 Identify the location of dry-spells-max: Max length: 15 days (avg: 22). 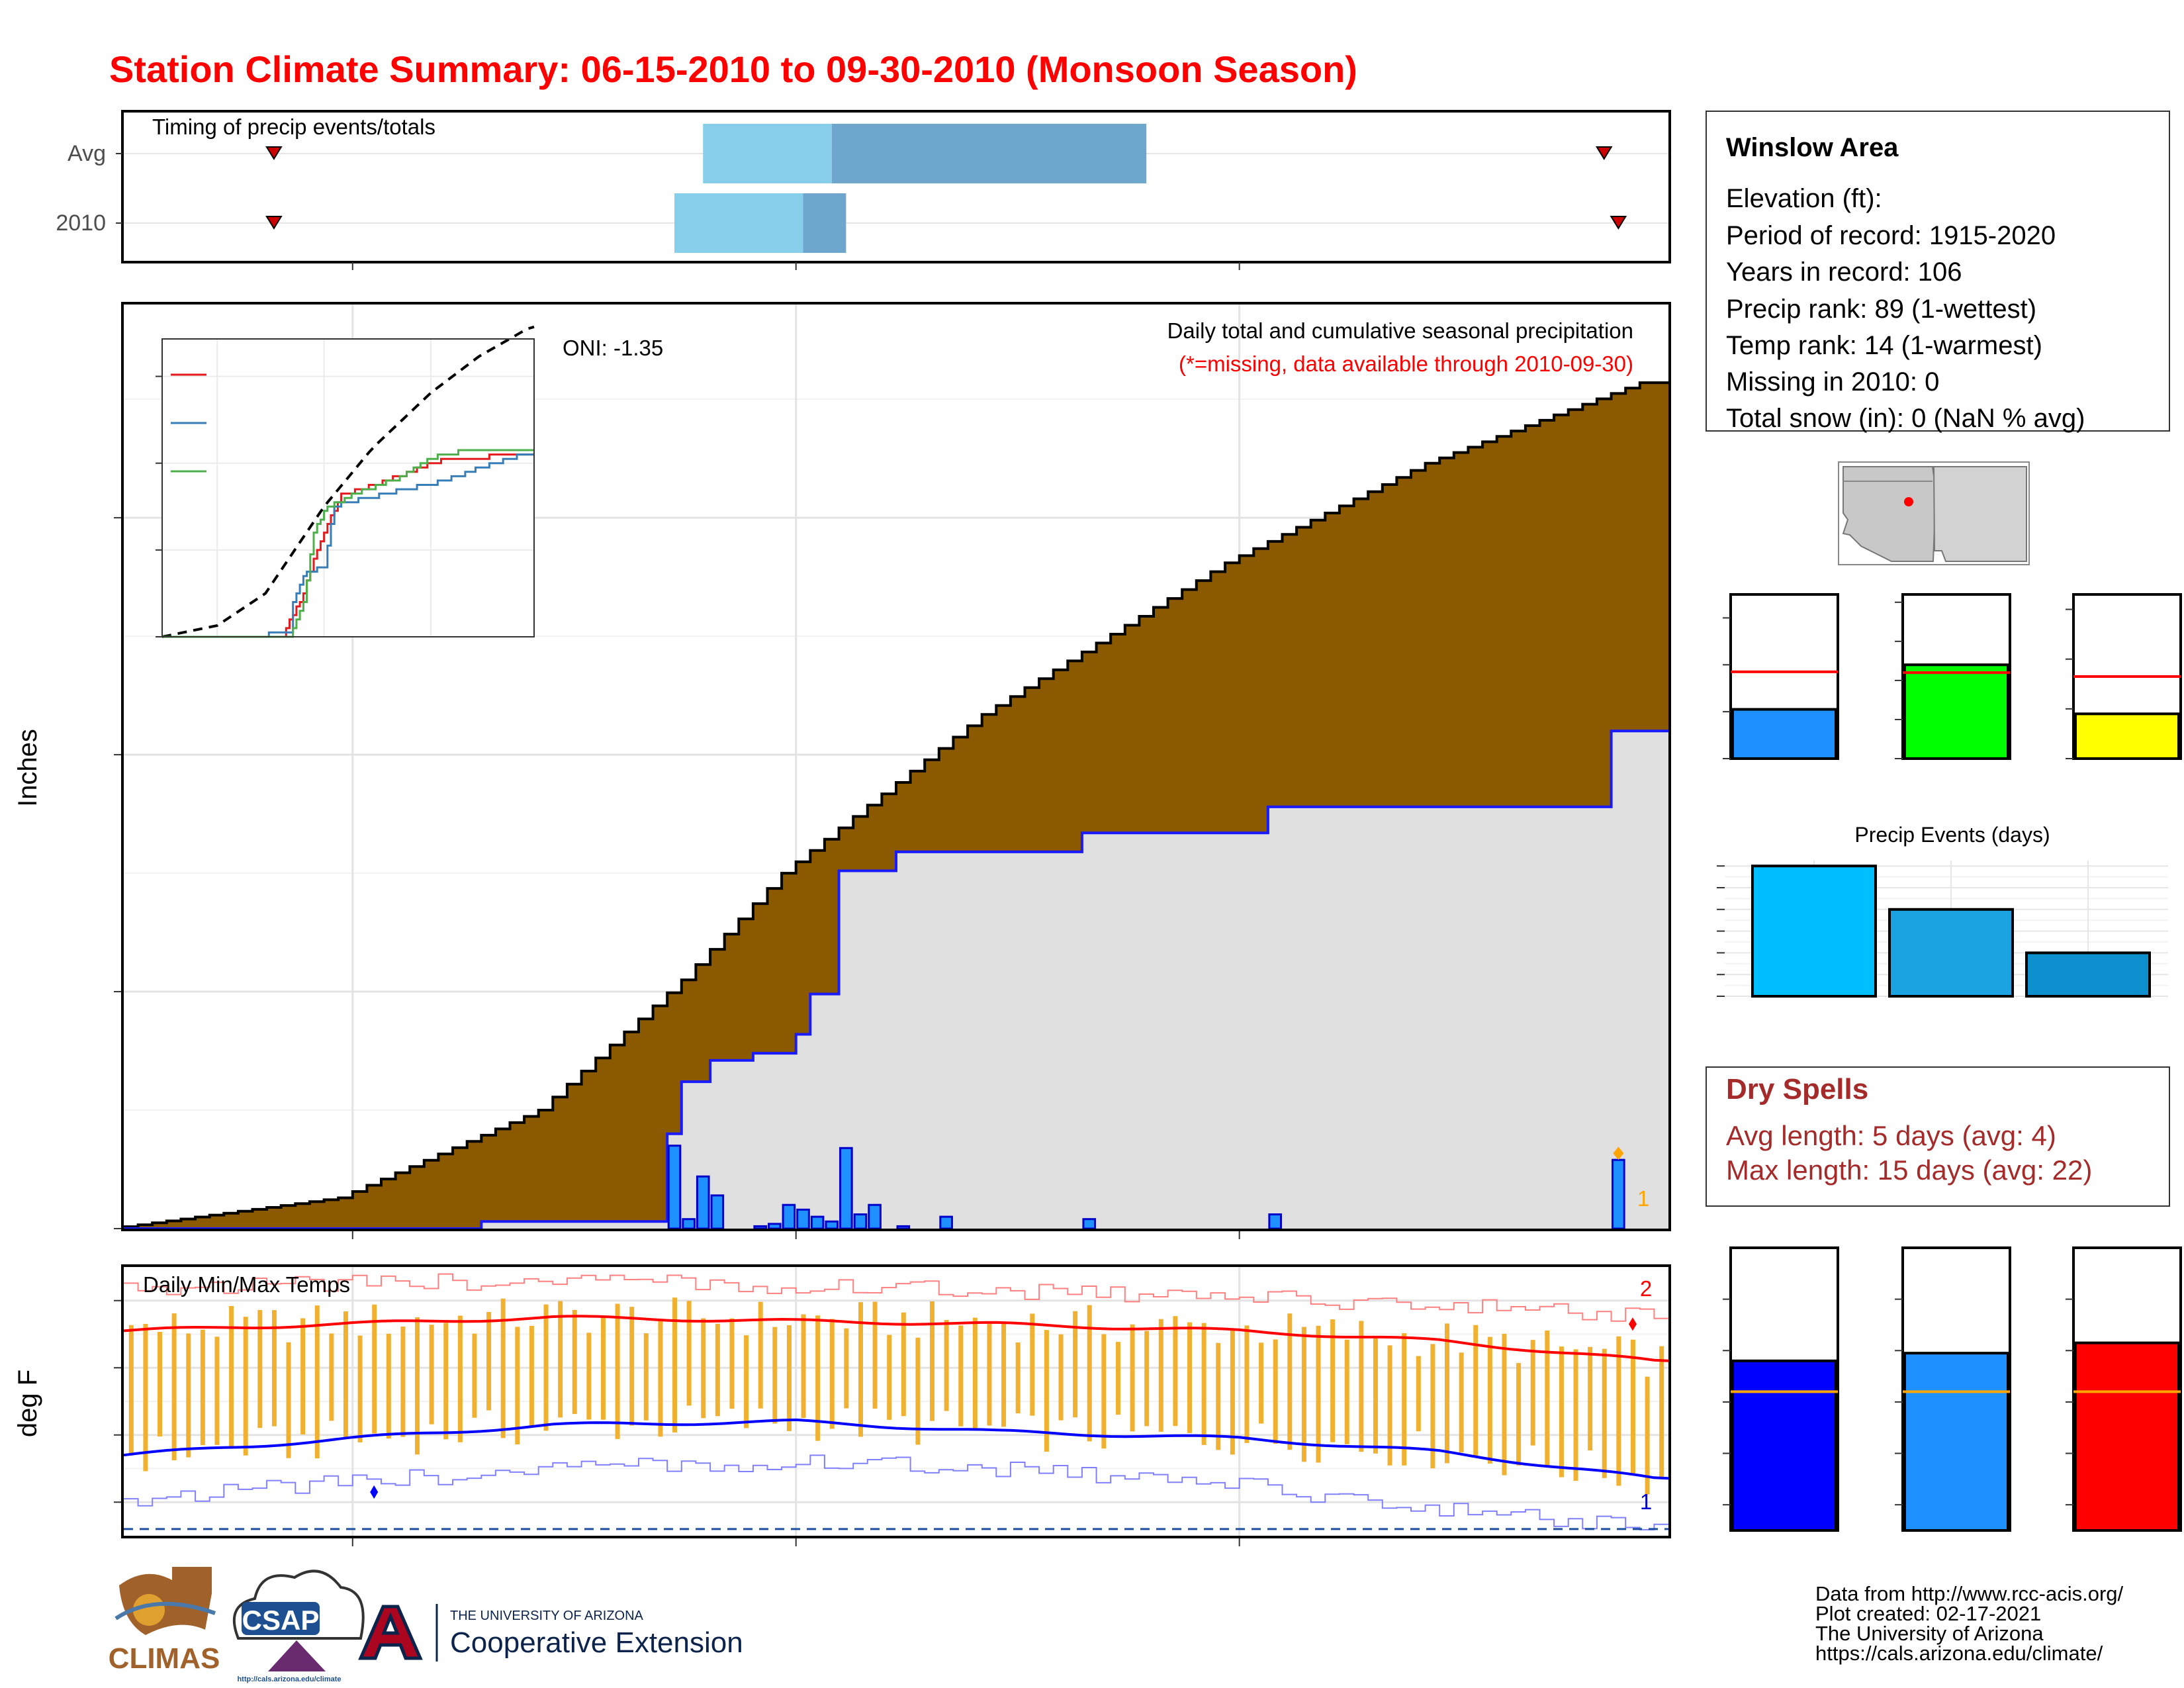
(1909, 1170).